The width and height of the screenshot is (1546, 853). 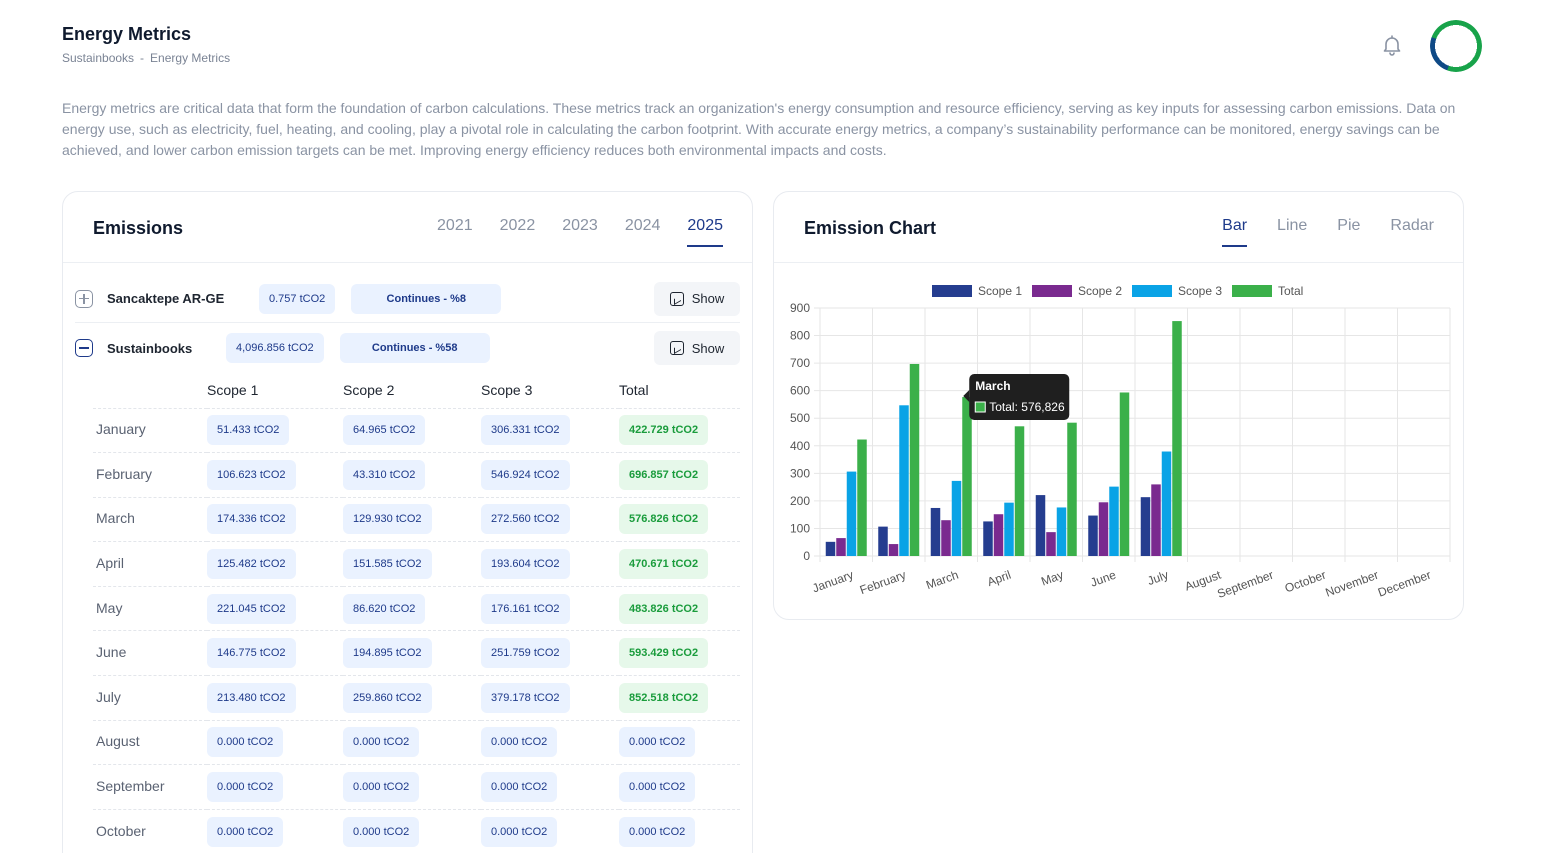 What do you see at coordinates (124, 473) in the screenshot?
I see `month-label: February` at bounding box center [124, 473].